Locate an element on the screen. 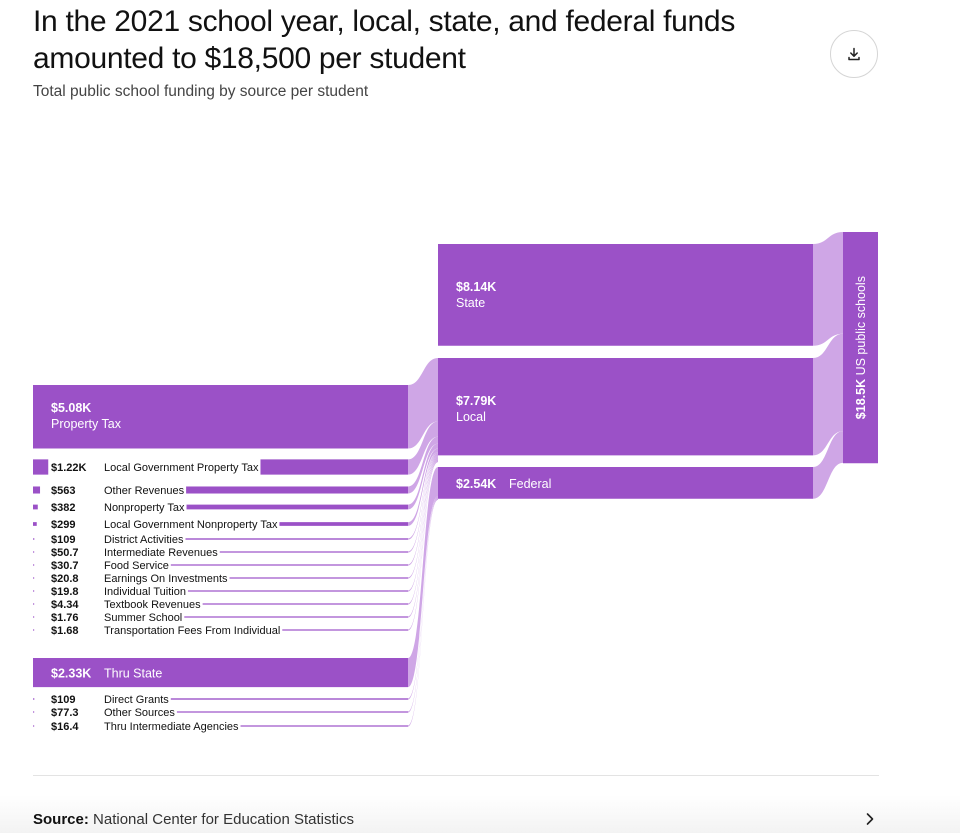 The width and height of the screenshot is (960, 833). transportation-fees-from-individual-value: $1.68 is located at coordinates (65, 631).